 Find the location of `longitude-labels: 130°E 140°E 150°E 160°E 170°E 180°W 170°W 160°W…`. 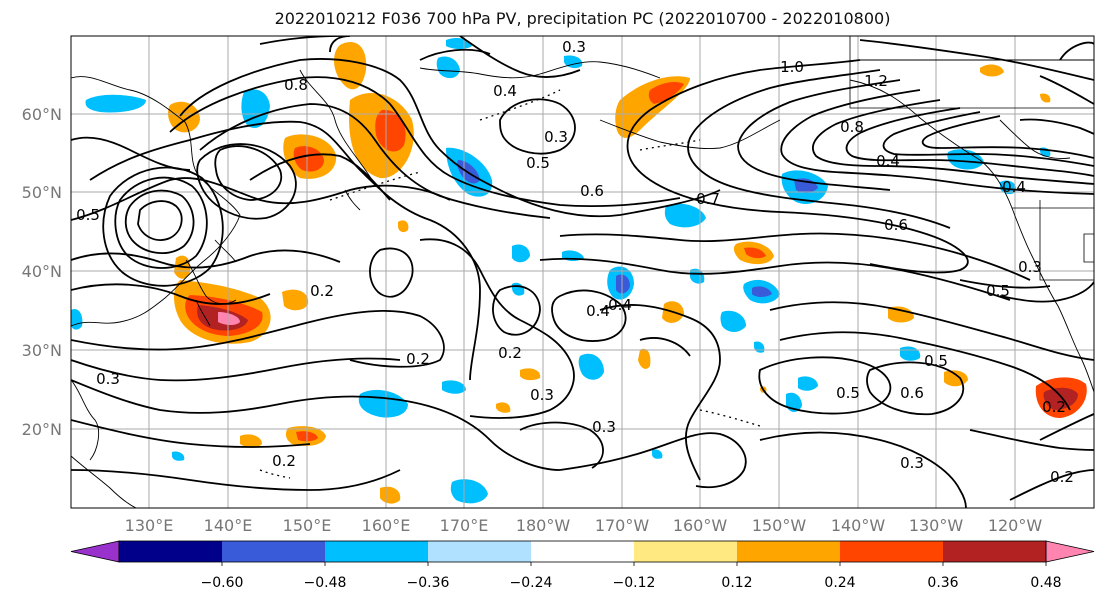

longitude-labels: 130°E 140°E 150°E 160°E 170°E 180°W 170°W 160°W… is located at coordinates (584, 525).